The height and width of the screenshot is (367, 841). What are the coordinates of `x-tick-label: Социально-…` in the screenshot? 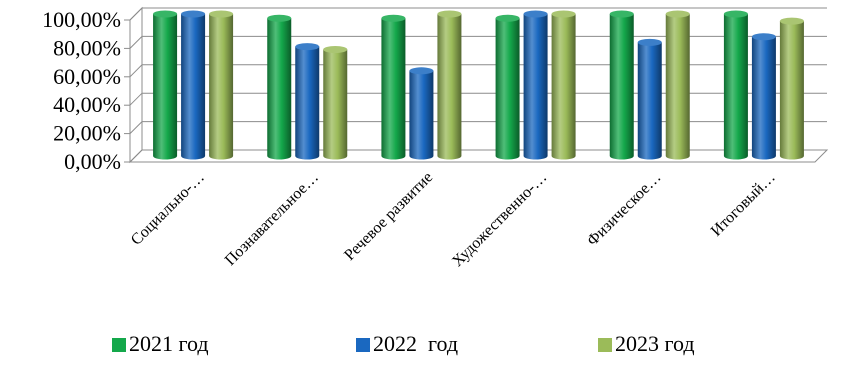 It's located at (168, 209).